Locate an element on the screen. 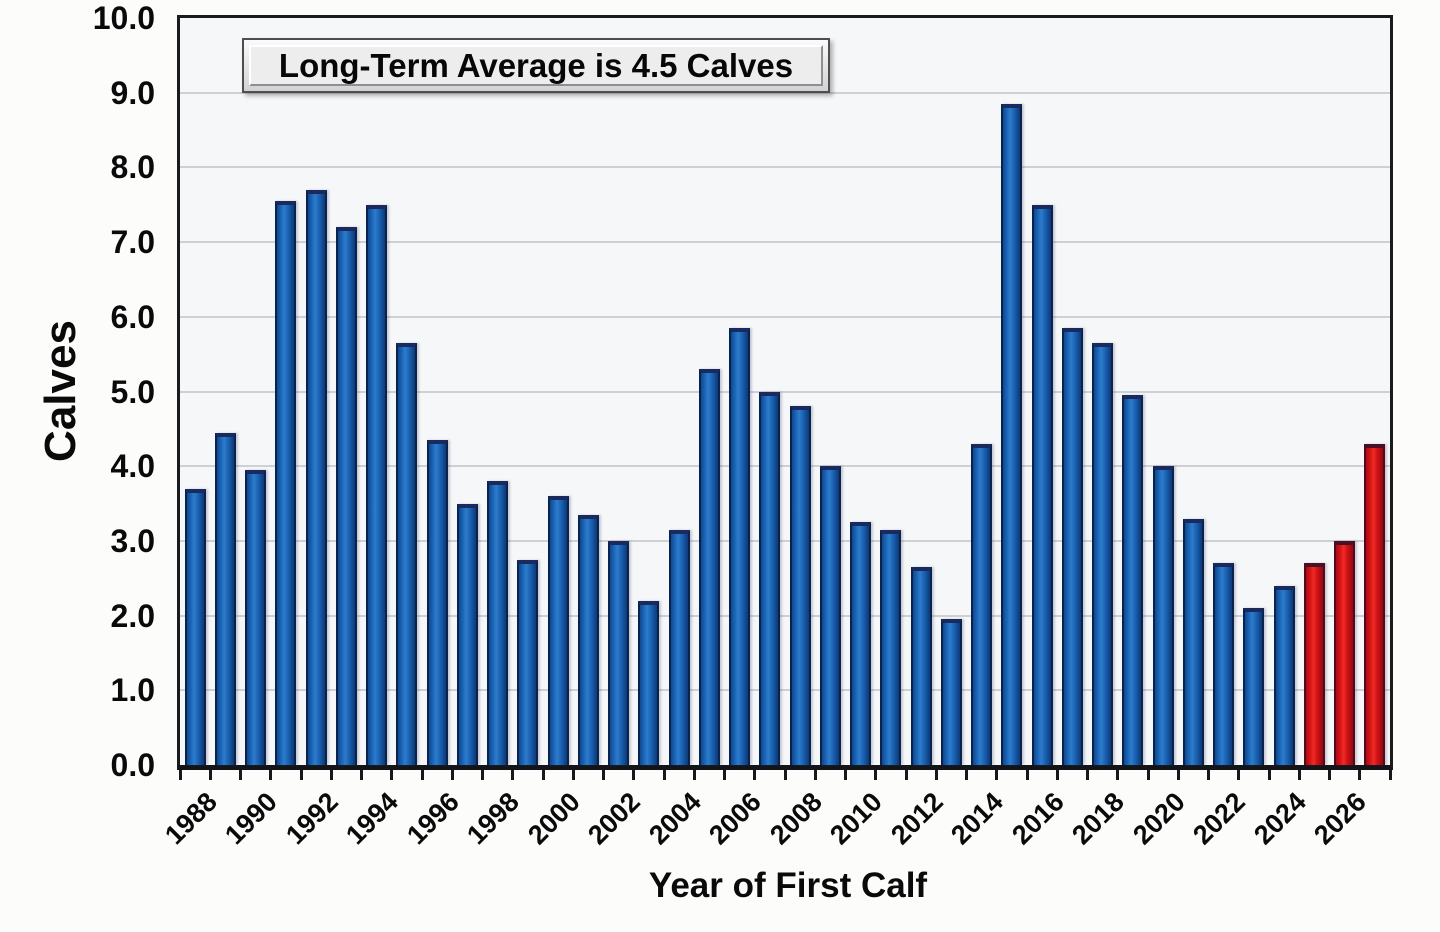 The image size is (1440, 932). y-tick-label-6.0: 6.0 is located at coordinates (132, 316).